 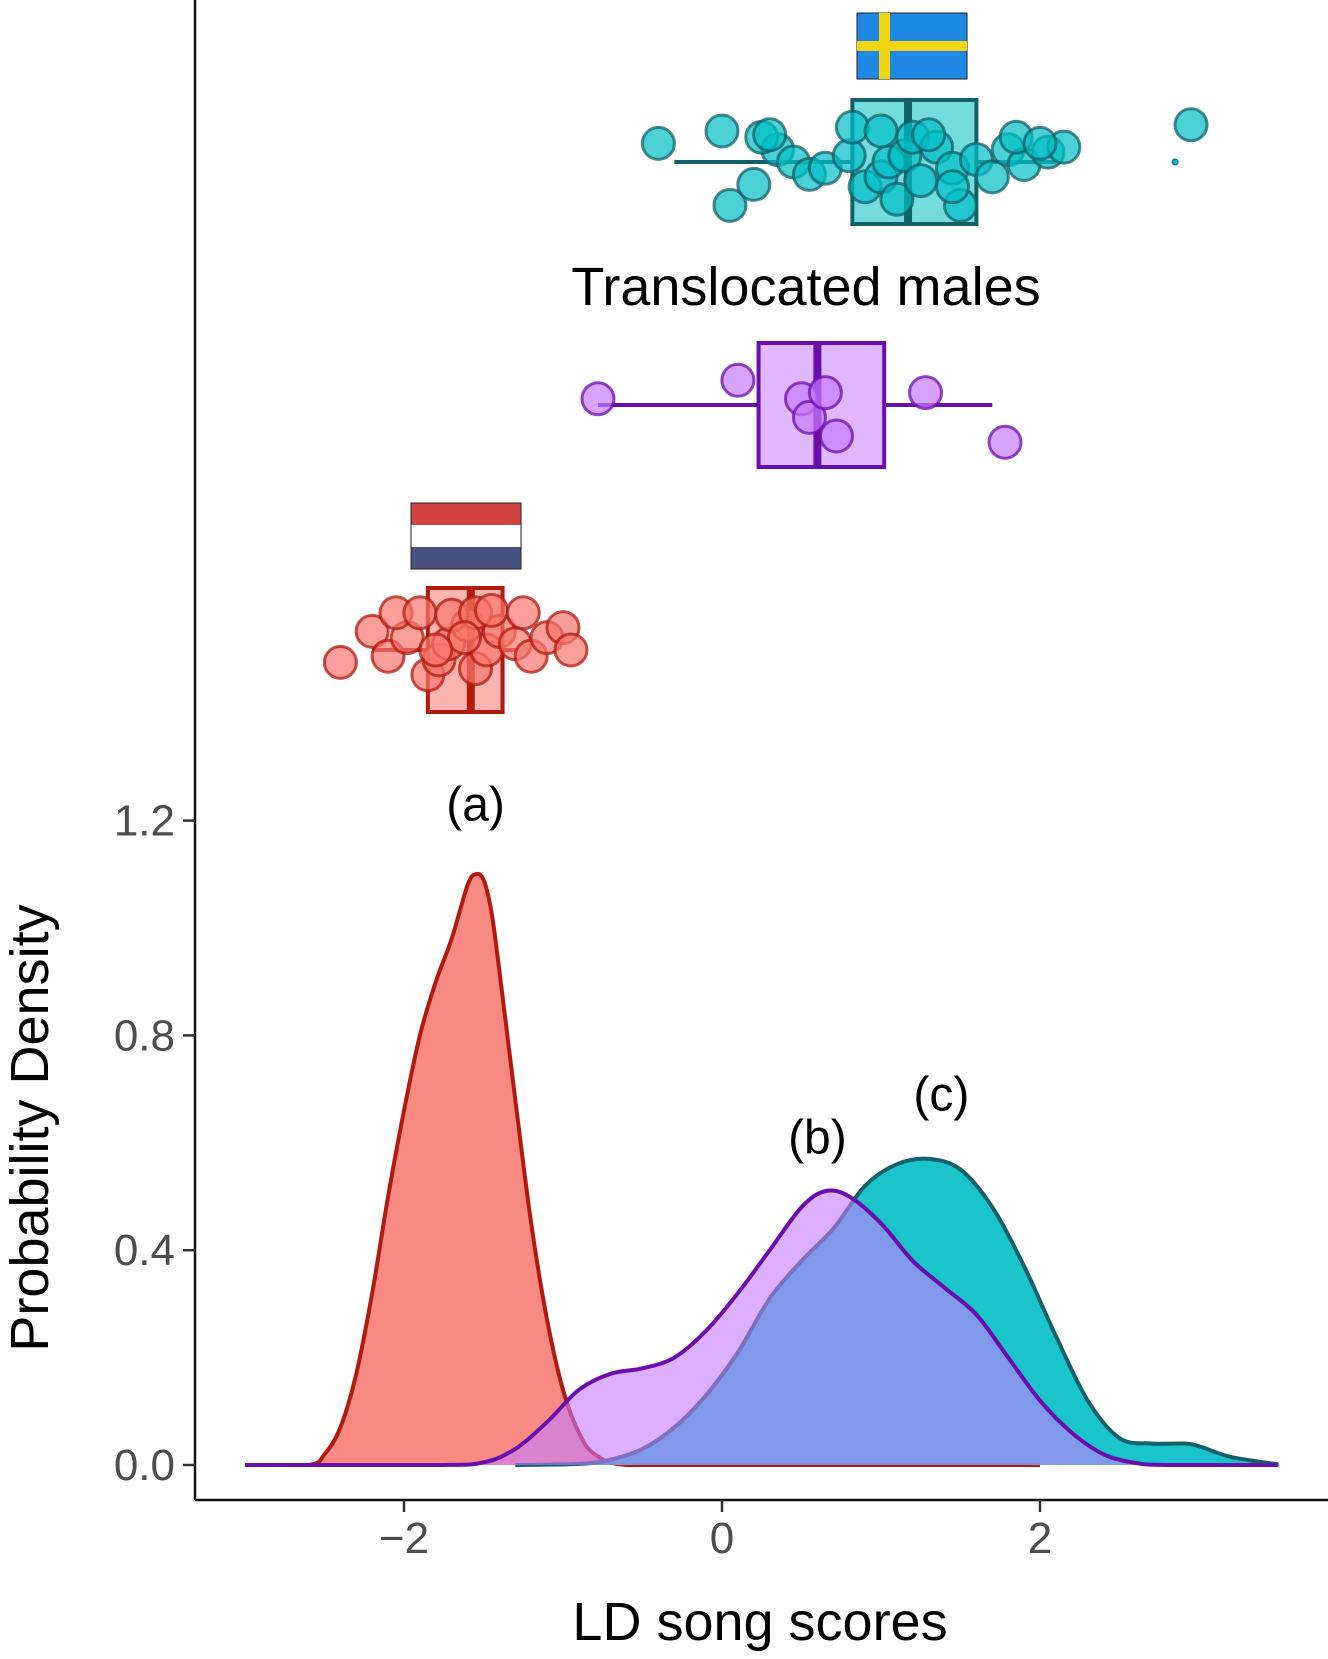 What do you see at coordinates (805, 287) in the screenshot?
I see `translocated-males-label: Translocated males` at bounding box center [805, 287].